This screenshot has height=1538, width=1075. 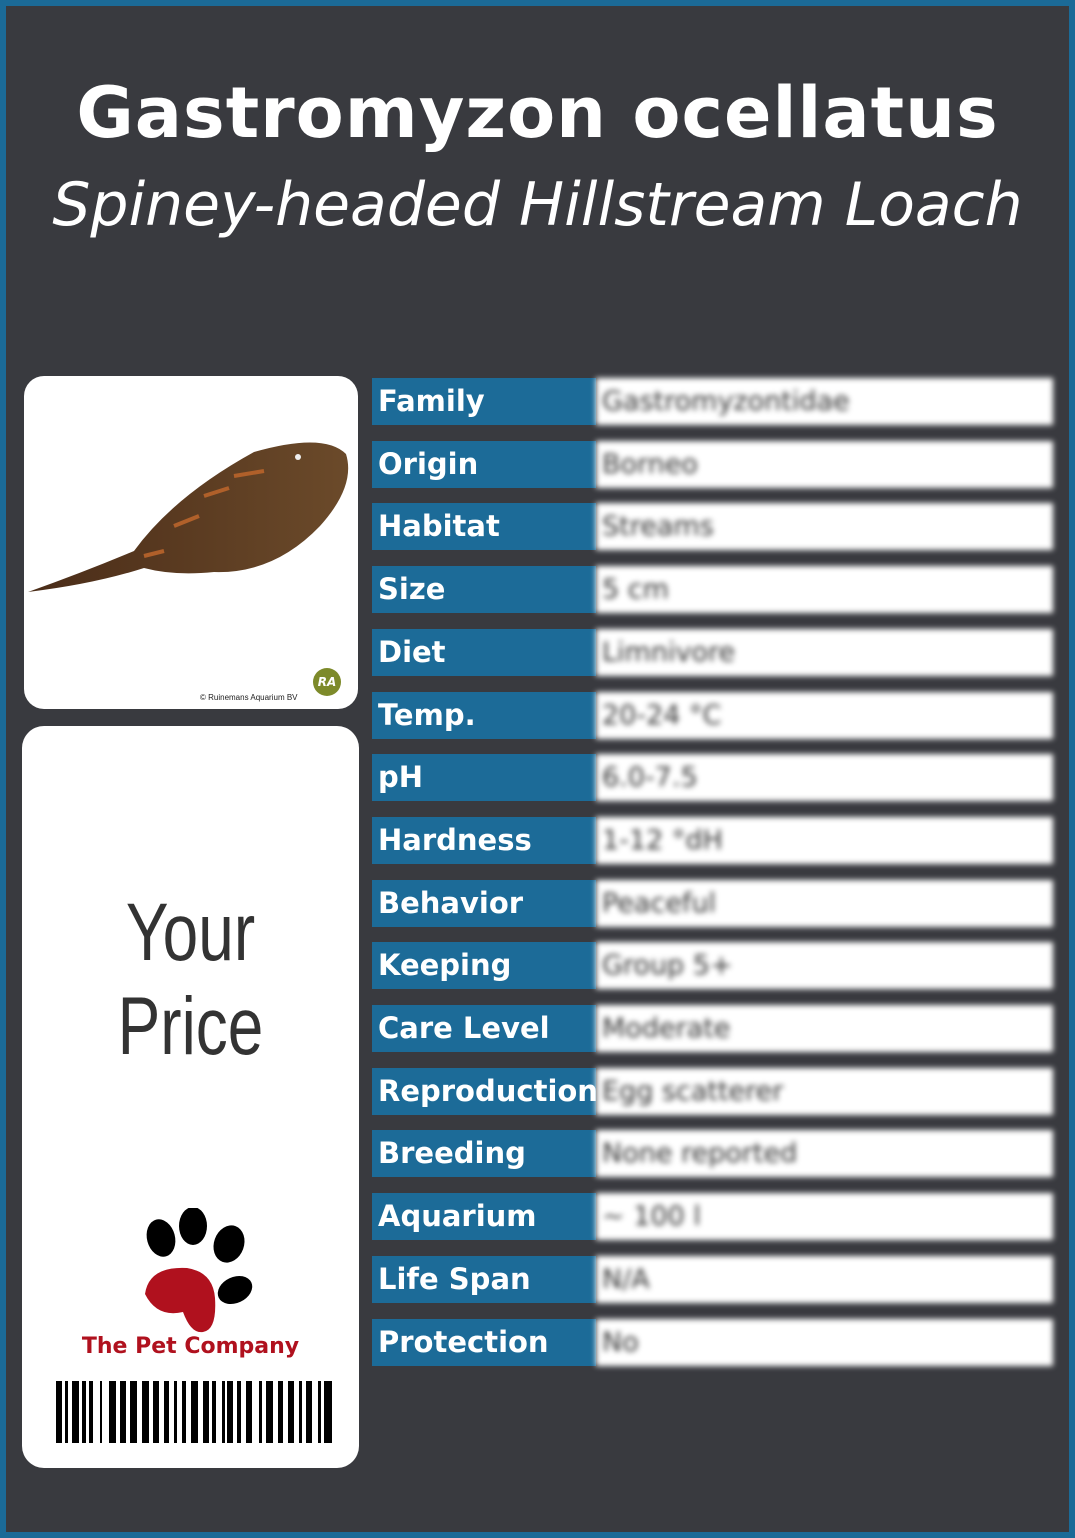 What do you see at coordinates (824, 1217) in the screenshot?
I see `fact-value: ~ 100 l` at bounding box center [824, 1217].